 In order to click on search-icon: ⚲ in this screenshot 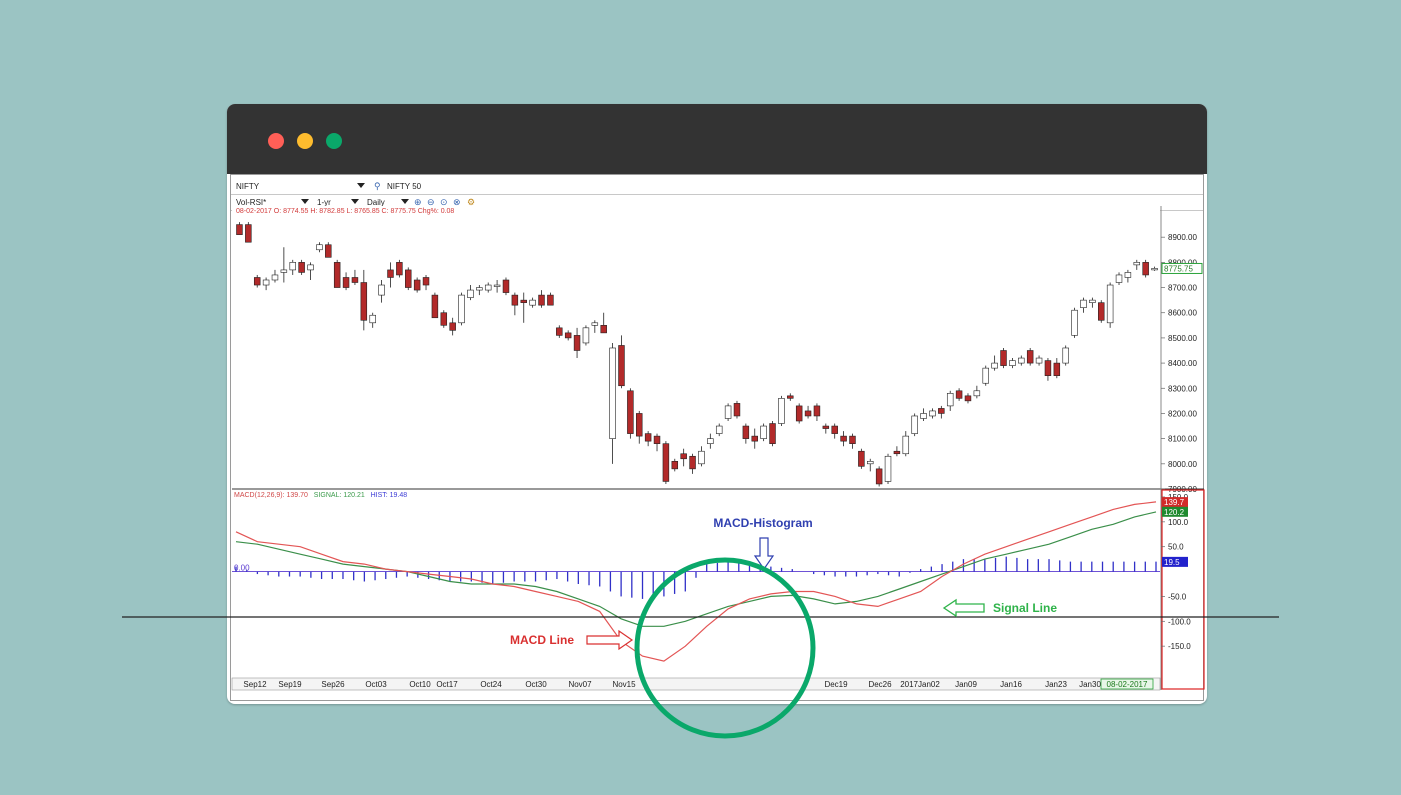, I will do `click(377, 186)`.